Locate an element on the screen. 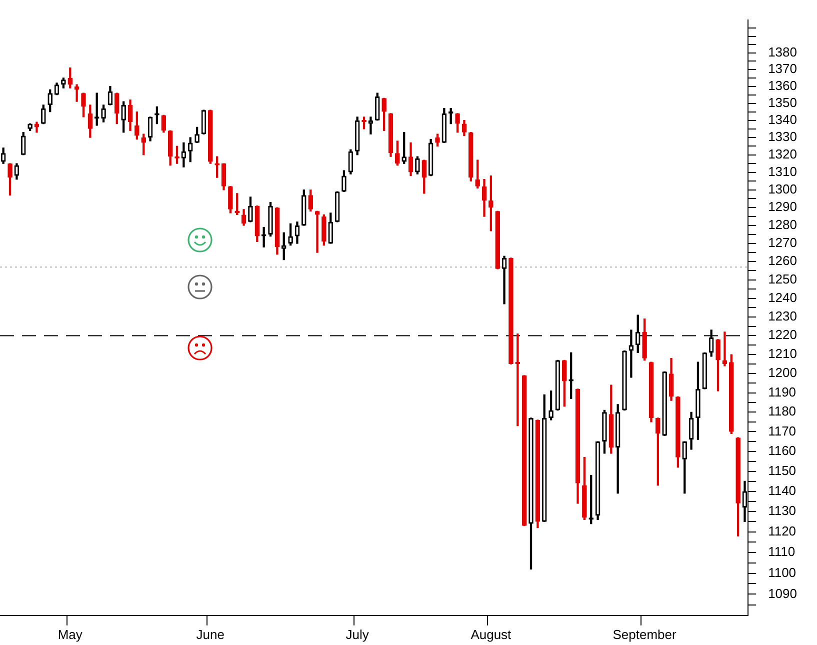  y-tick-label: 1270 is located at coordinates (782, 242).